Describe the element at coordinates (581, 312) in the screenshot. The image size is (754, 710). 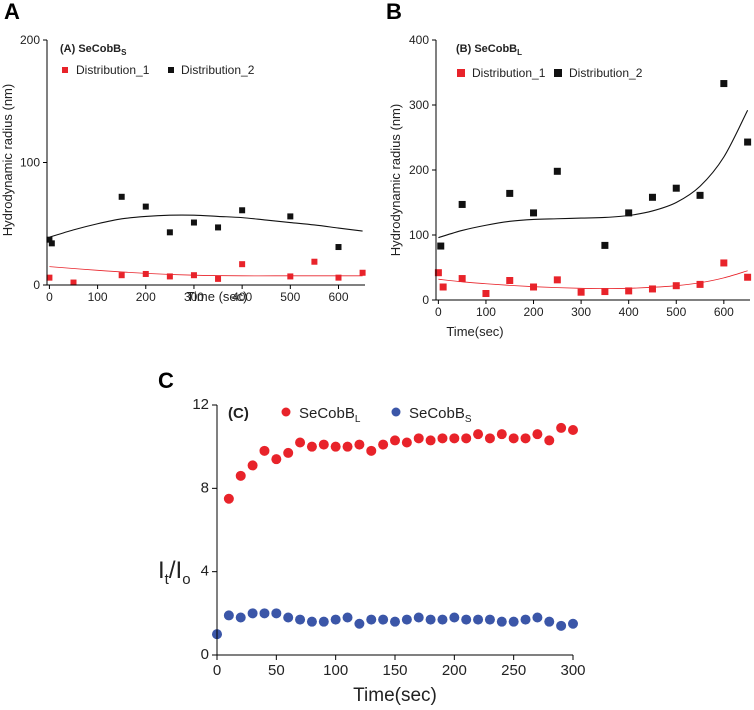
I see `panel-b-x-tick-label: 300` at that location.